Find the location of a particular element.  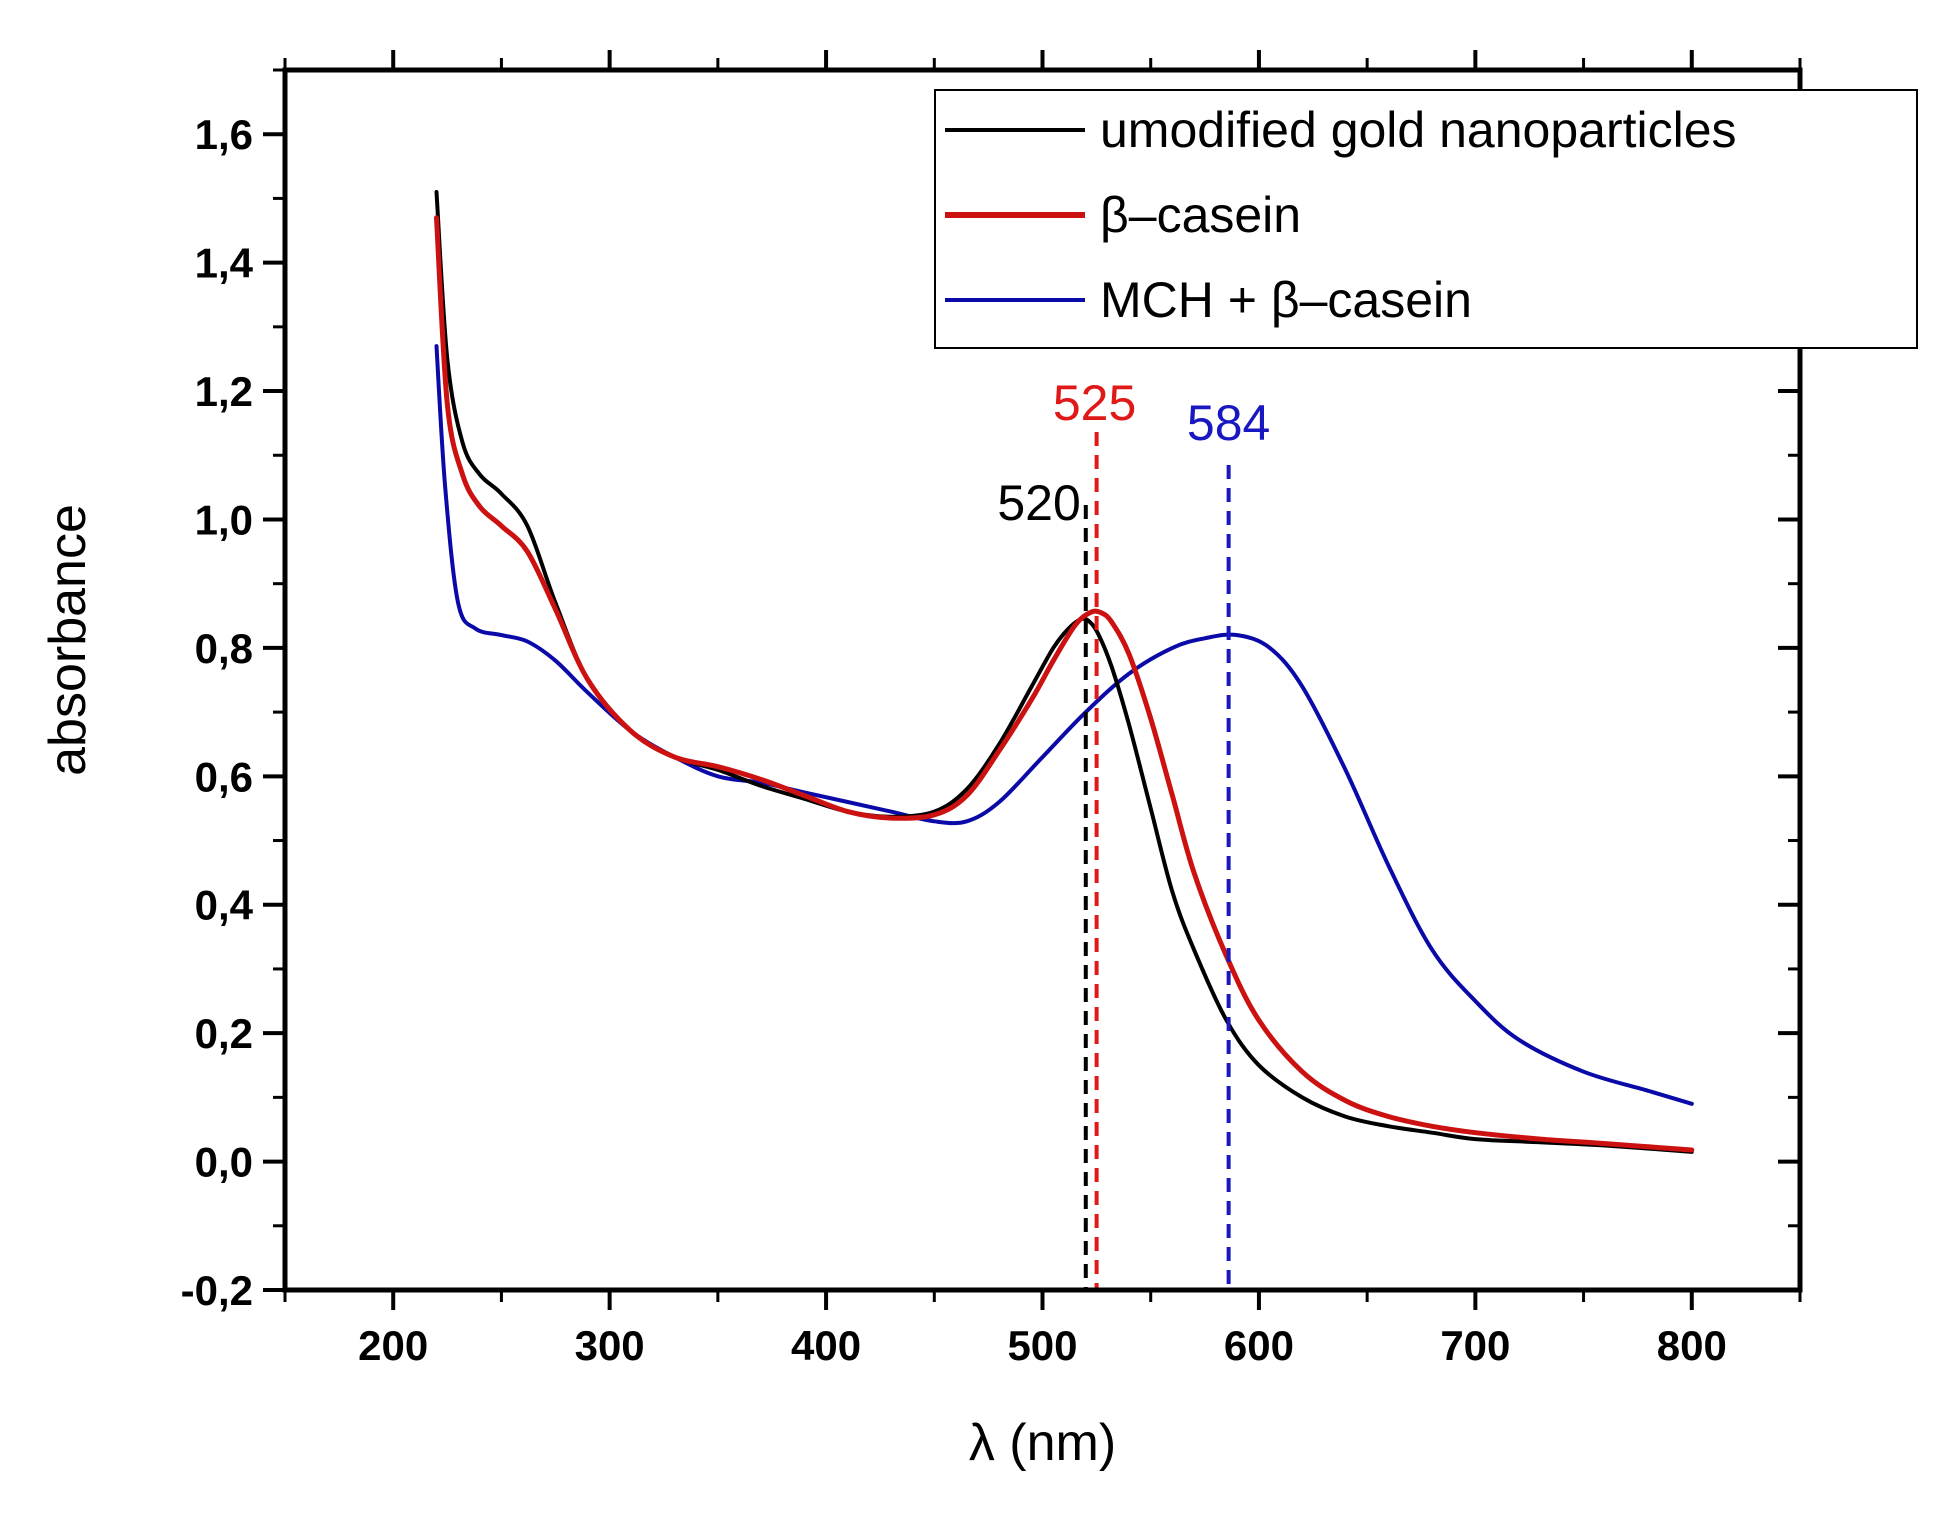

x-tick-label: 300 is located at coordinates (610, 1345).